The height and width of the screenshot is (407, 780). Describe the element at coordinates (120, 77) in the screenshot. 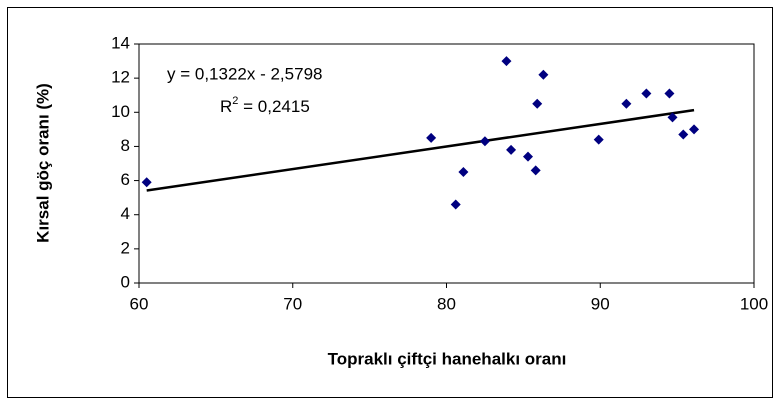

I see `y-tick-label: 12` at that location.